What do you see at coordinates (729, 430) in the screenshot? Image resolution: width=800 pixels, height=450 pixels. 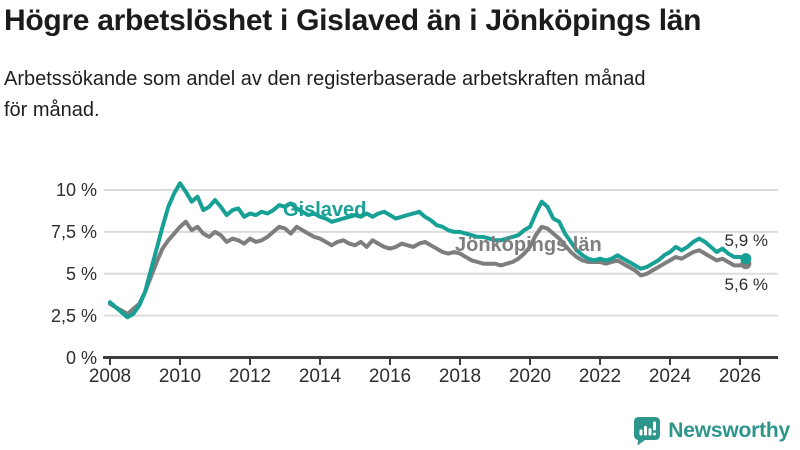 I see `newsworthy-wordmark: Newsworthy` at bounding box center [729, 430].